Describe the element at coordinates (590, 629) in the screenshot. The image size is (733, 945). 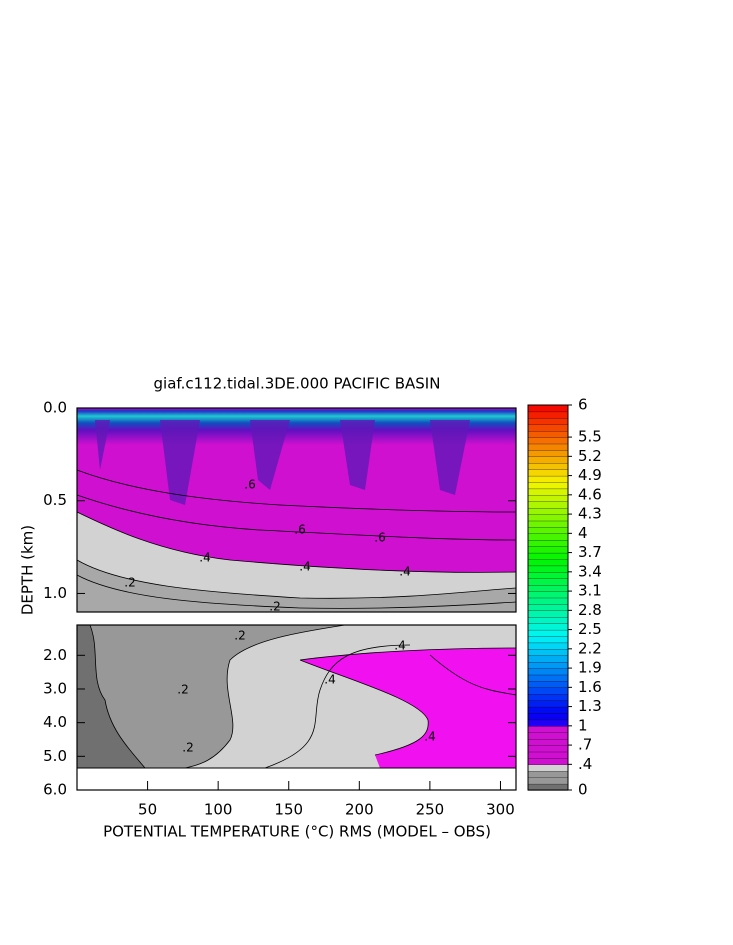
I see `colorbar-tick-label: 2.5` at that location.